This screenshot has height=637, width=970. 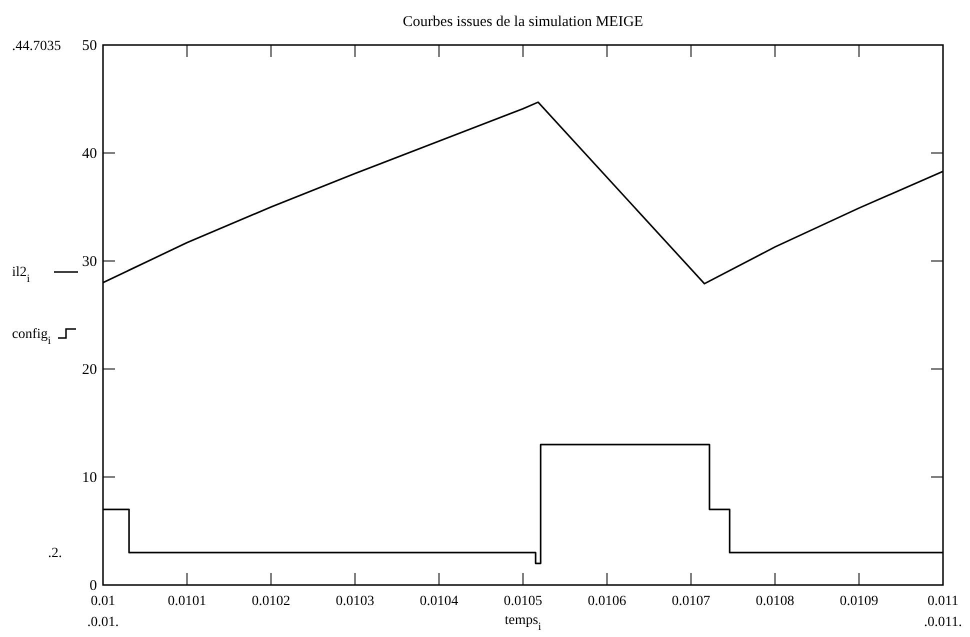 What do you see at coordinates (93, 586) in the screenshot?
I see `y-tick-label: 0` at bounding box center [93, 586].